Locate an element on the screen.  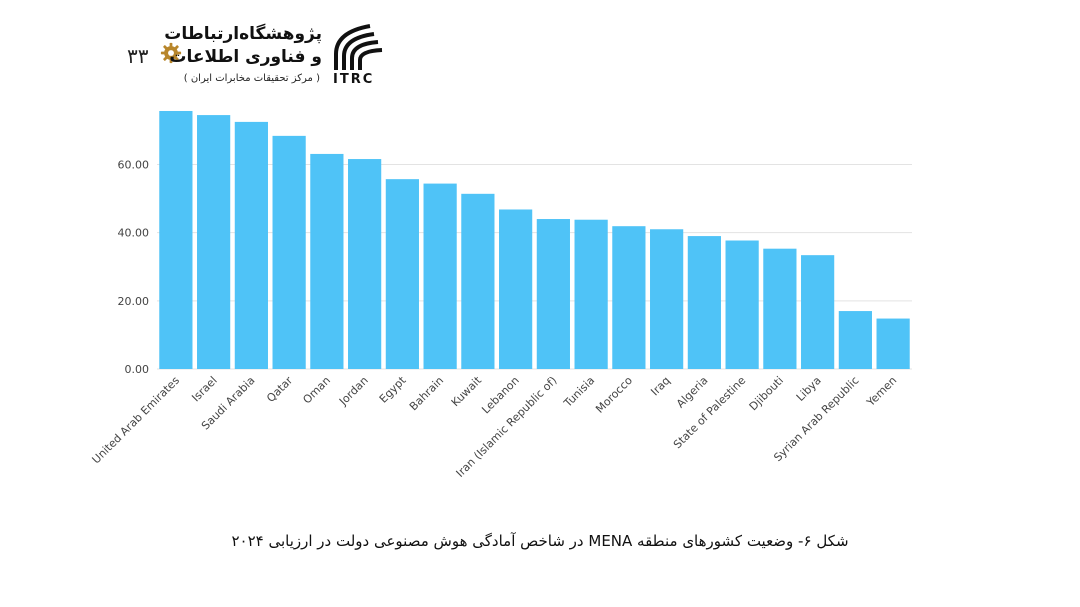
y-tick-label: 20.00 is located at coordinates (134, 301).